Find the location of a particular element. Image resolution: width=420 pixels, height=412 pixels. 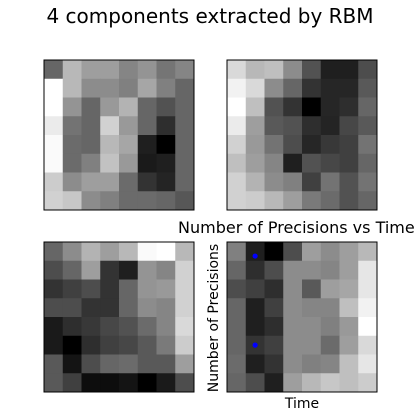

scatter-overlay is located at coordinates (255, 300).